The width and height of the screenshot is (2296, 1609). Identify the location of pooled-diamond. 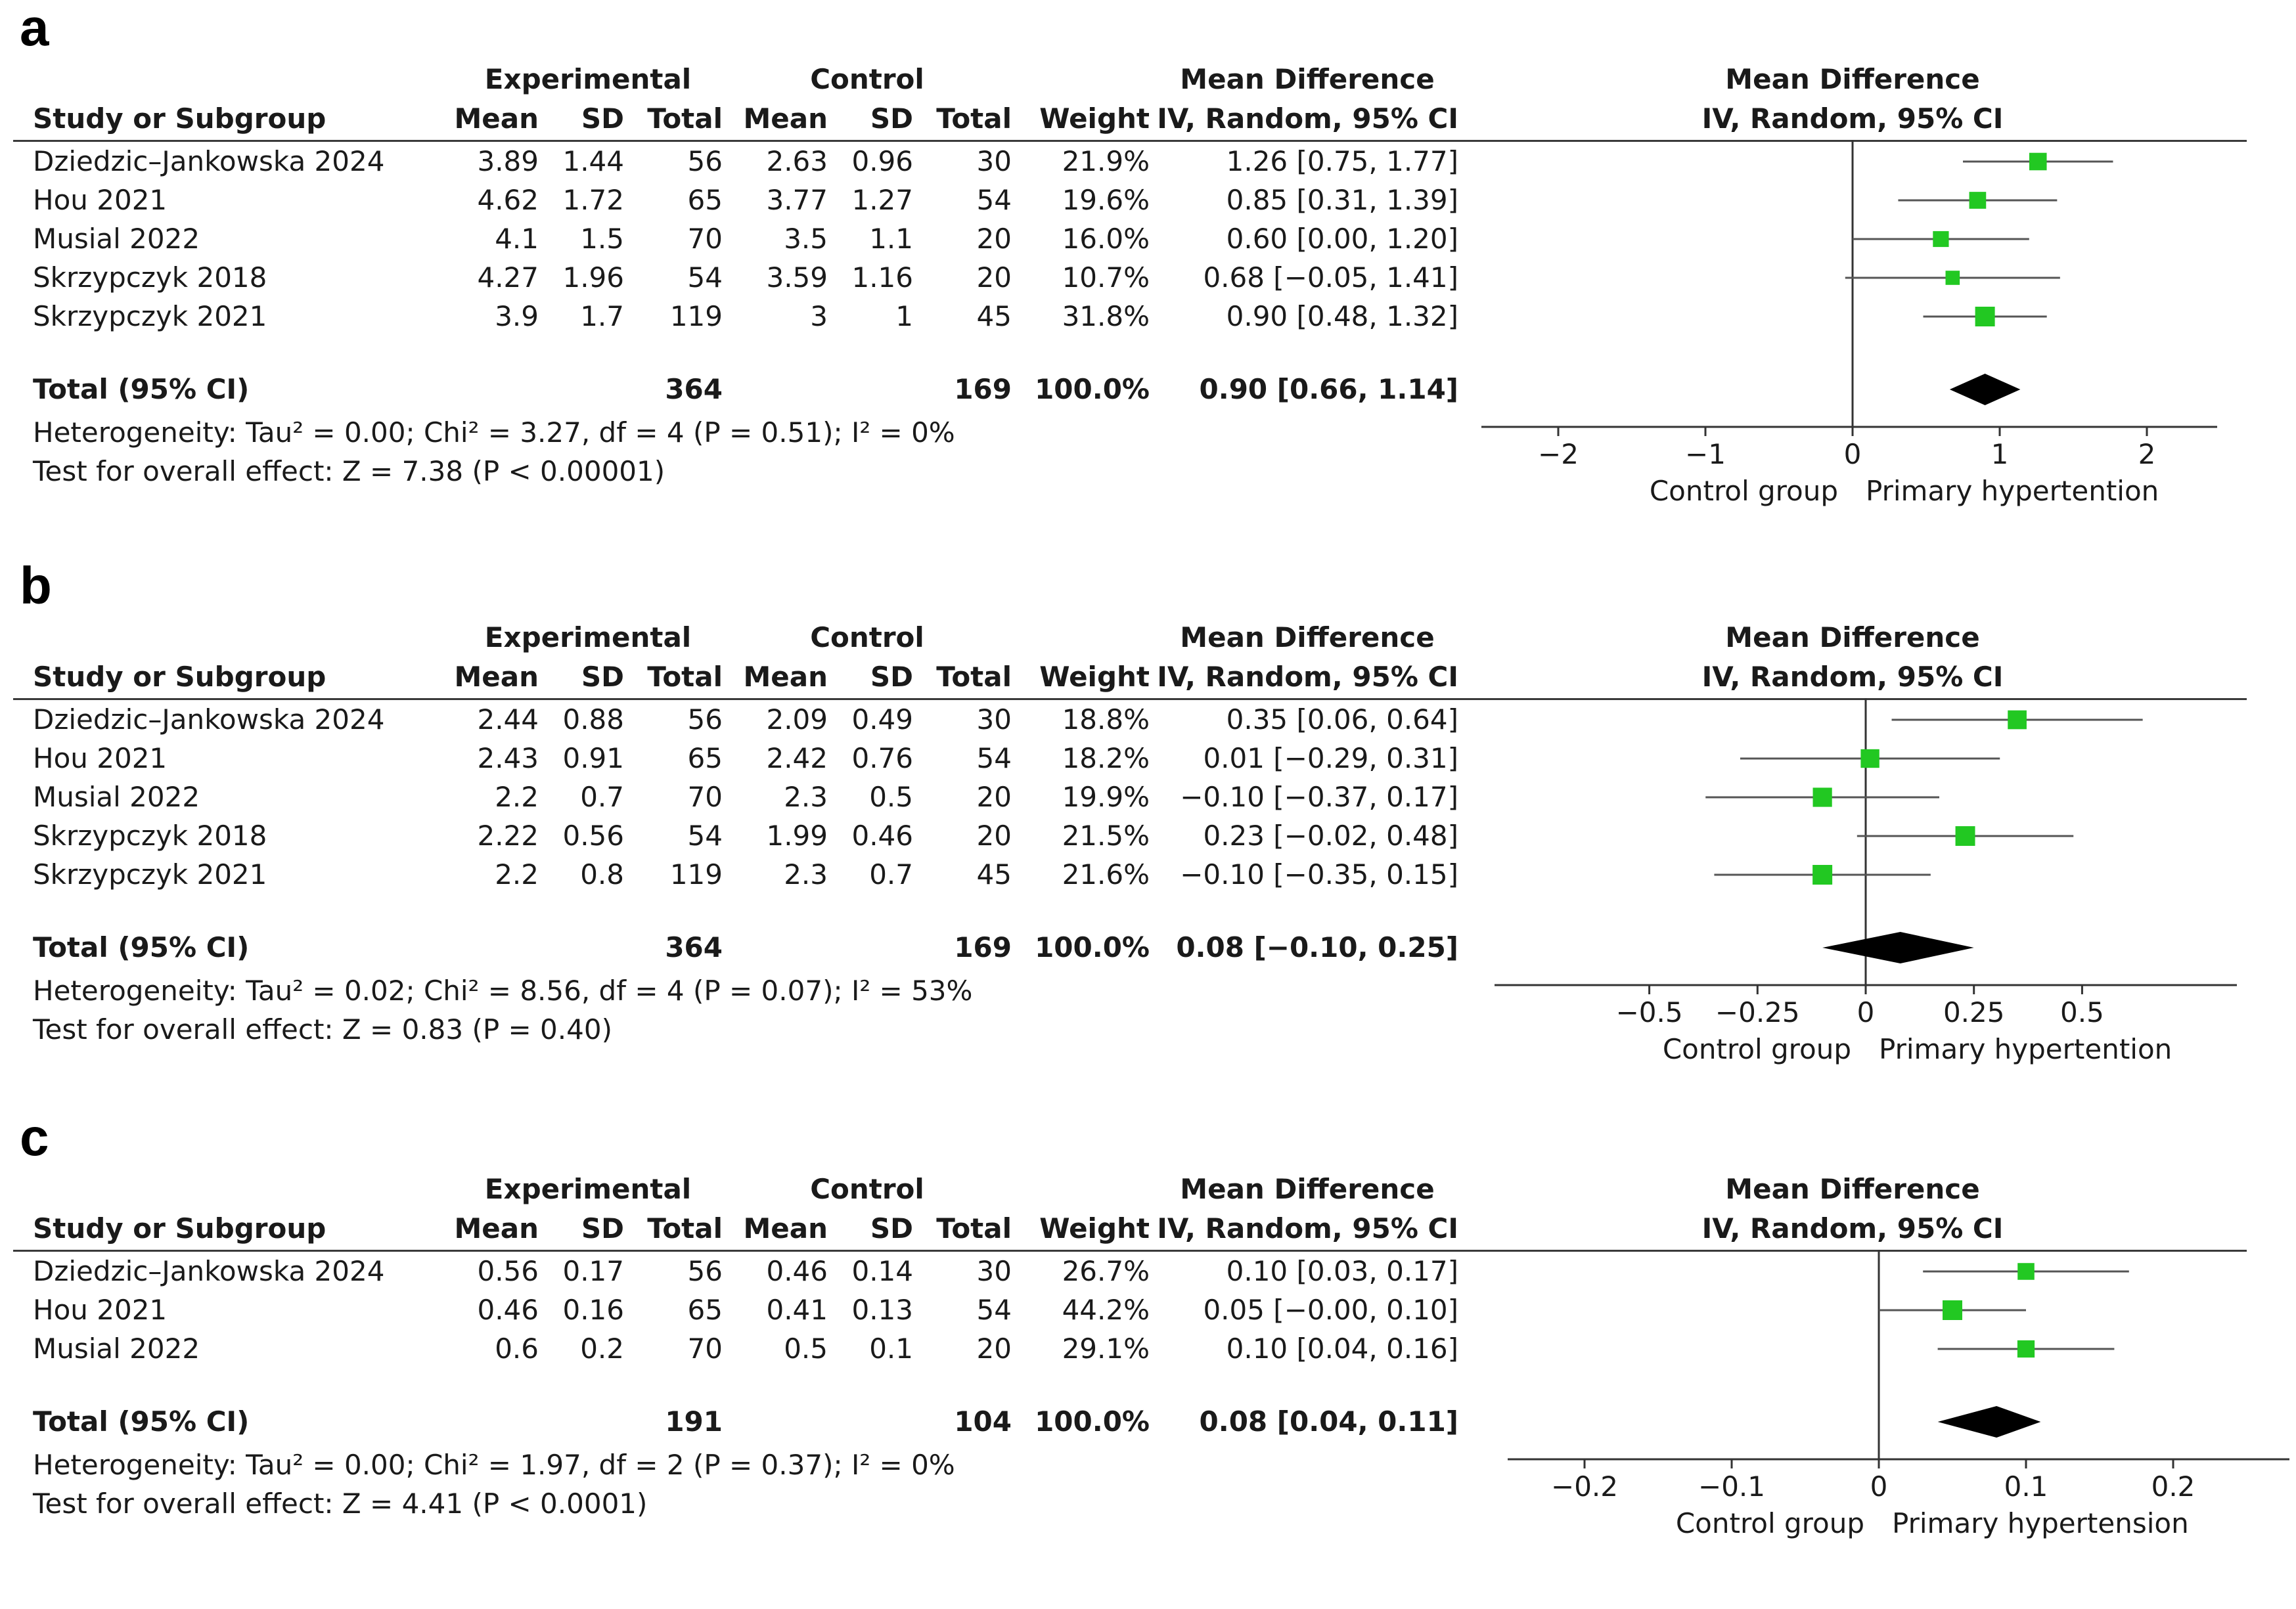
(1989, 1422).